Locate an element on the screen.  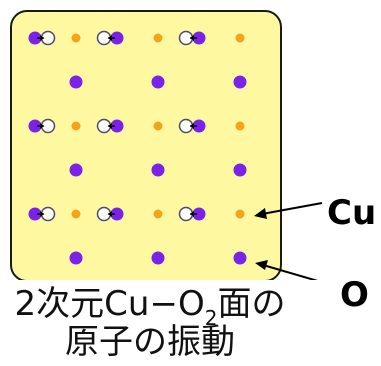
o-pointer-line is located at coordinates (290, 272).